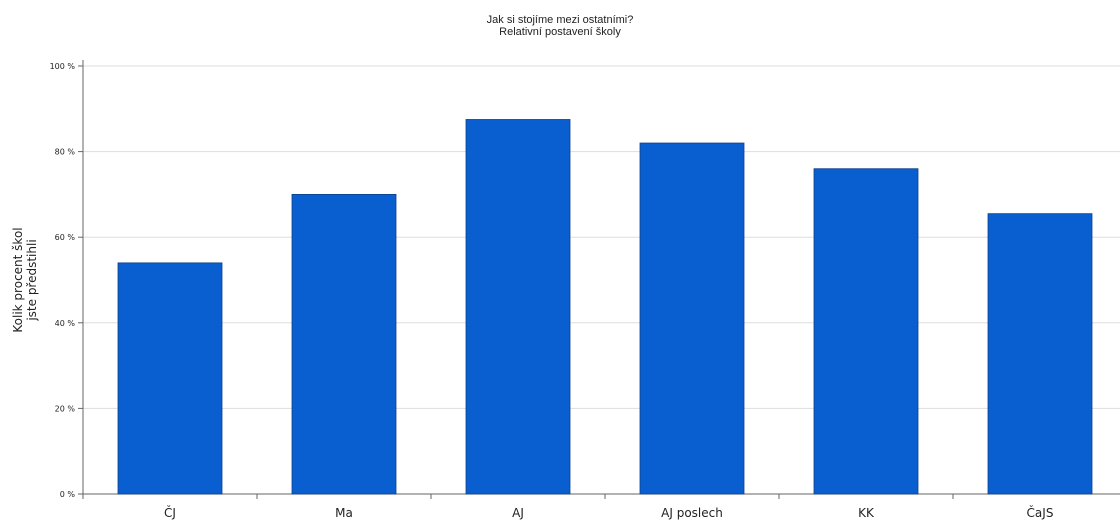  I want to click on y-tick-label: 20 %, so click(65, 408).